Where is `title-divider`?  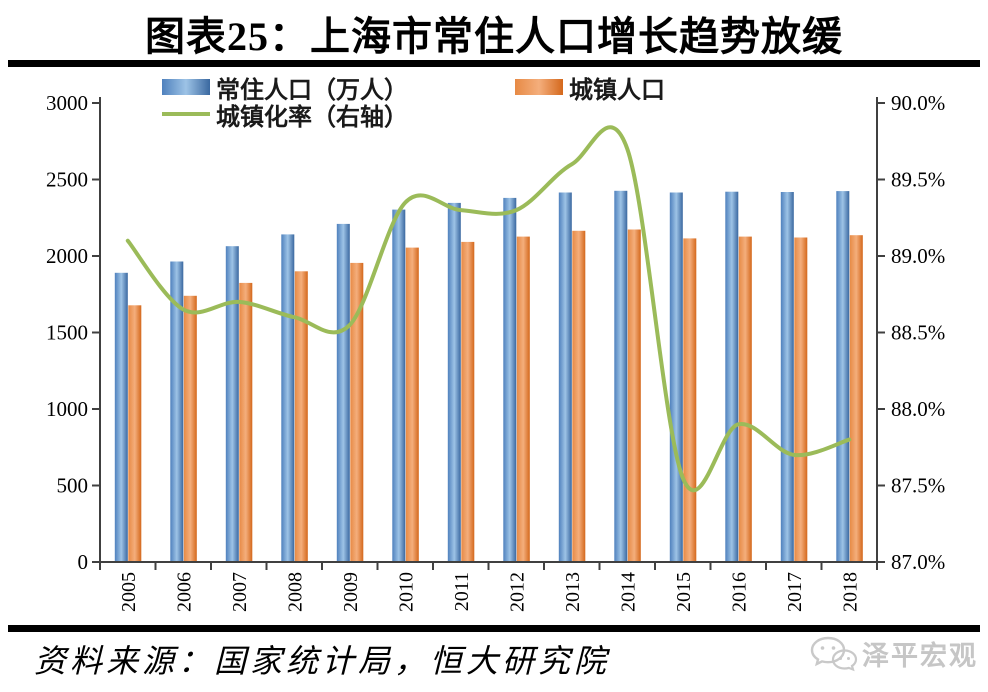 title-divider is located at coordinates (494, 63).